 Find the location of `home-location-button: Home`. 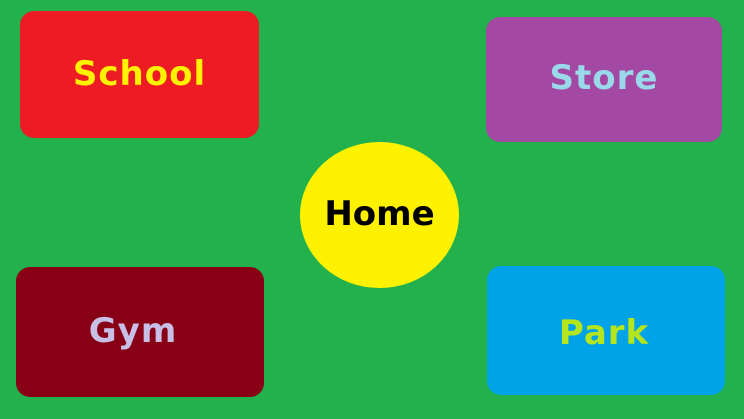

home-location-button: Home is located at coordinates (379, 215).